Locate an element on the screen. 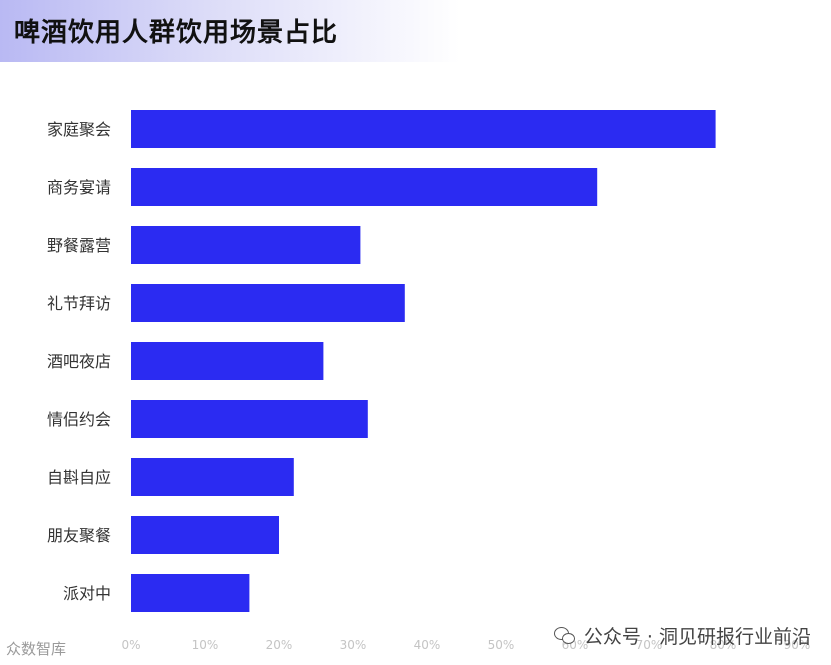  category-label: 情侣约会 is located at coordinates (79, 419).